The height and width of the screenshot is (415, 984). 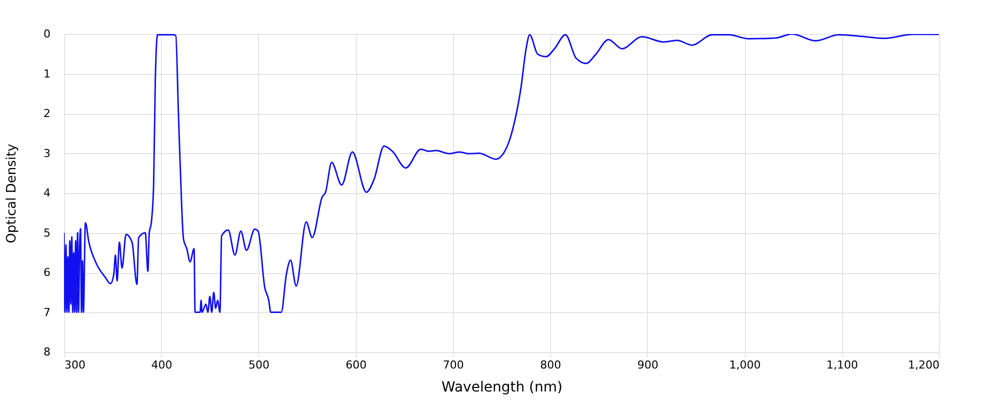 What do you see at coordinates (75, 365) in the screenshot?
I see `x-tick-label: 300` at bounding box center [75, 365].